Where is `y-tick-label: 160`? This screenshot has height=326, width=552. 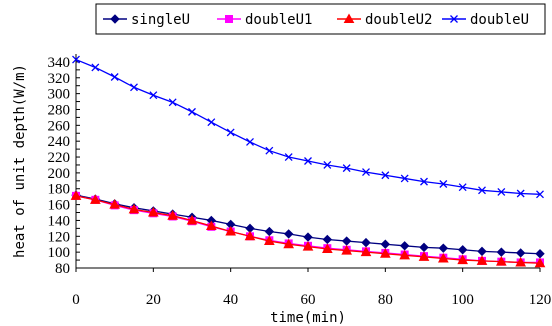 y-tick-label: 160 is located at coordinates (59, 206).